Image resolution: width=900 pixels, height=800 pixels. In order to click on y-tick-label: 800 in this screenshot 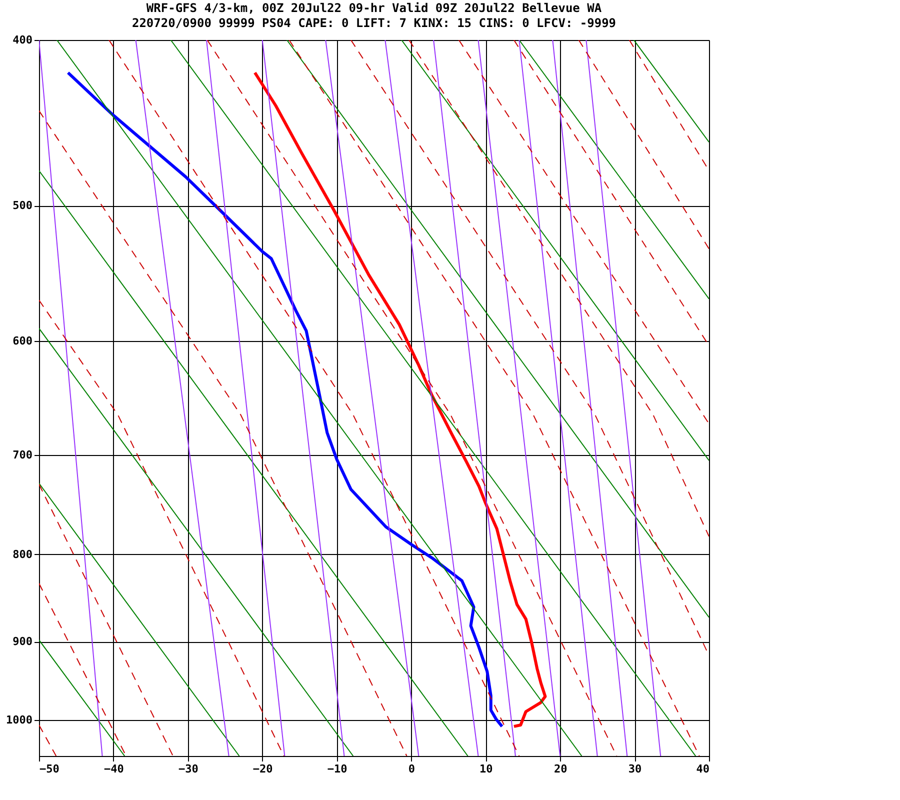, I will do `click(22, 554)`.